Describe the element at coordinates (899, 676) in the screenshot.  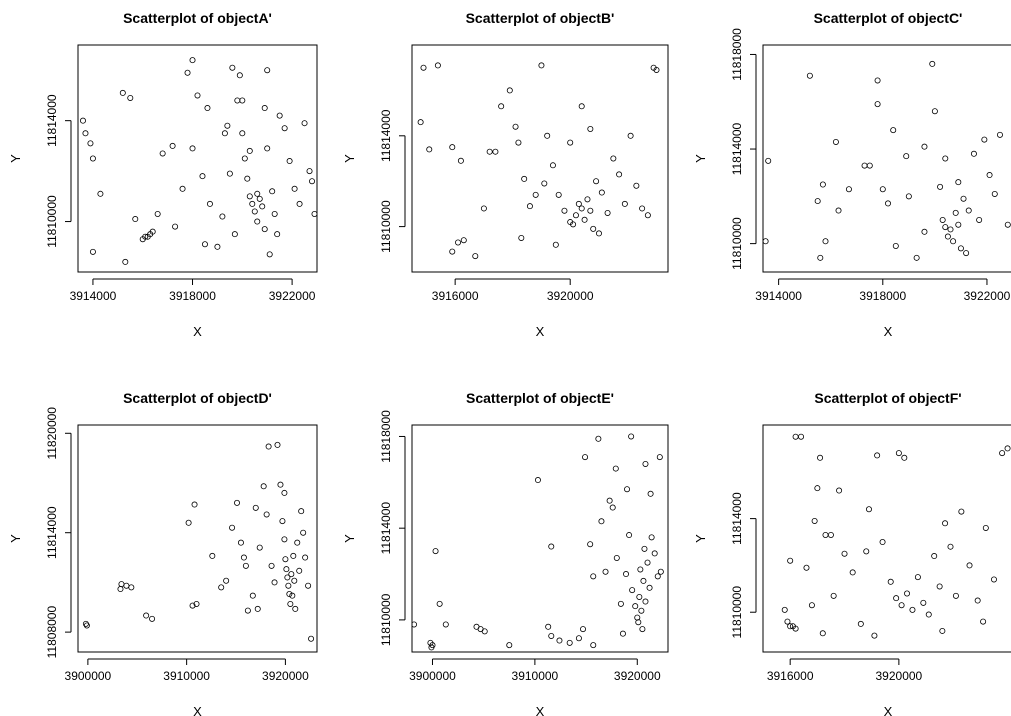
I see `x-tick-label: 3920000` at that location.